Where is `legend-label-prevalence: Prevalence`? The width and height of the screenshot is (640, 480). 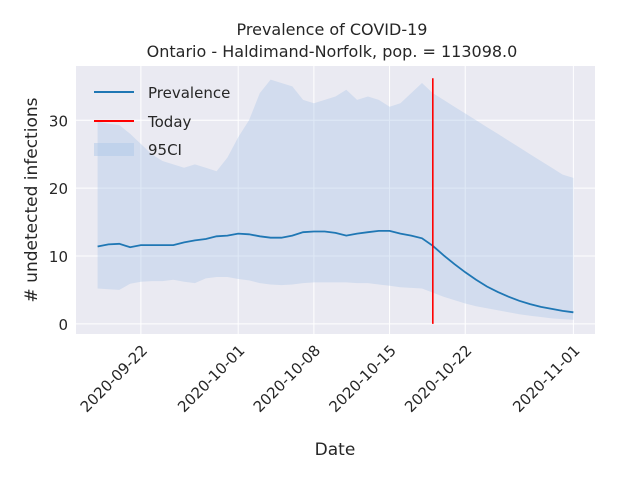 legend-label-prevalence: Prevalence is located at coordinates (189, 93).